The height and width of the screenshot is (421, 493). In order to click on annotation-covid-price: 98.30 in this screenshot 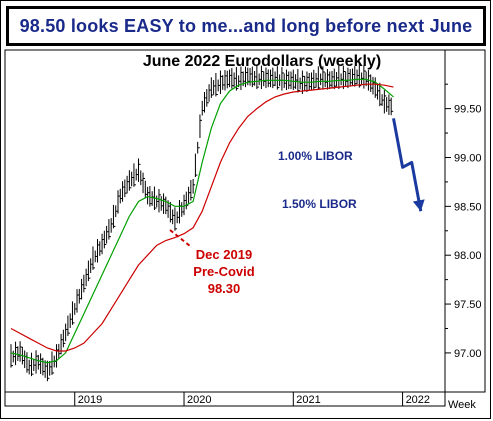, I will do `click(224, 288)`.